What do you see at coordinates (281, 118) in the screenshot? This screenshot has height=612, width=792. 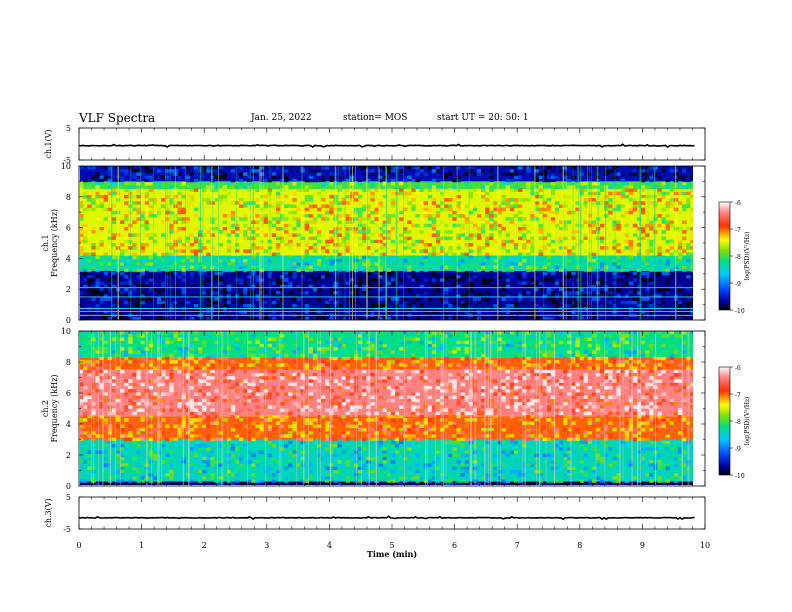 I see `date-label: Jan. 25, 2022` at bounding box center [281, 118].